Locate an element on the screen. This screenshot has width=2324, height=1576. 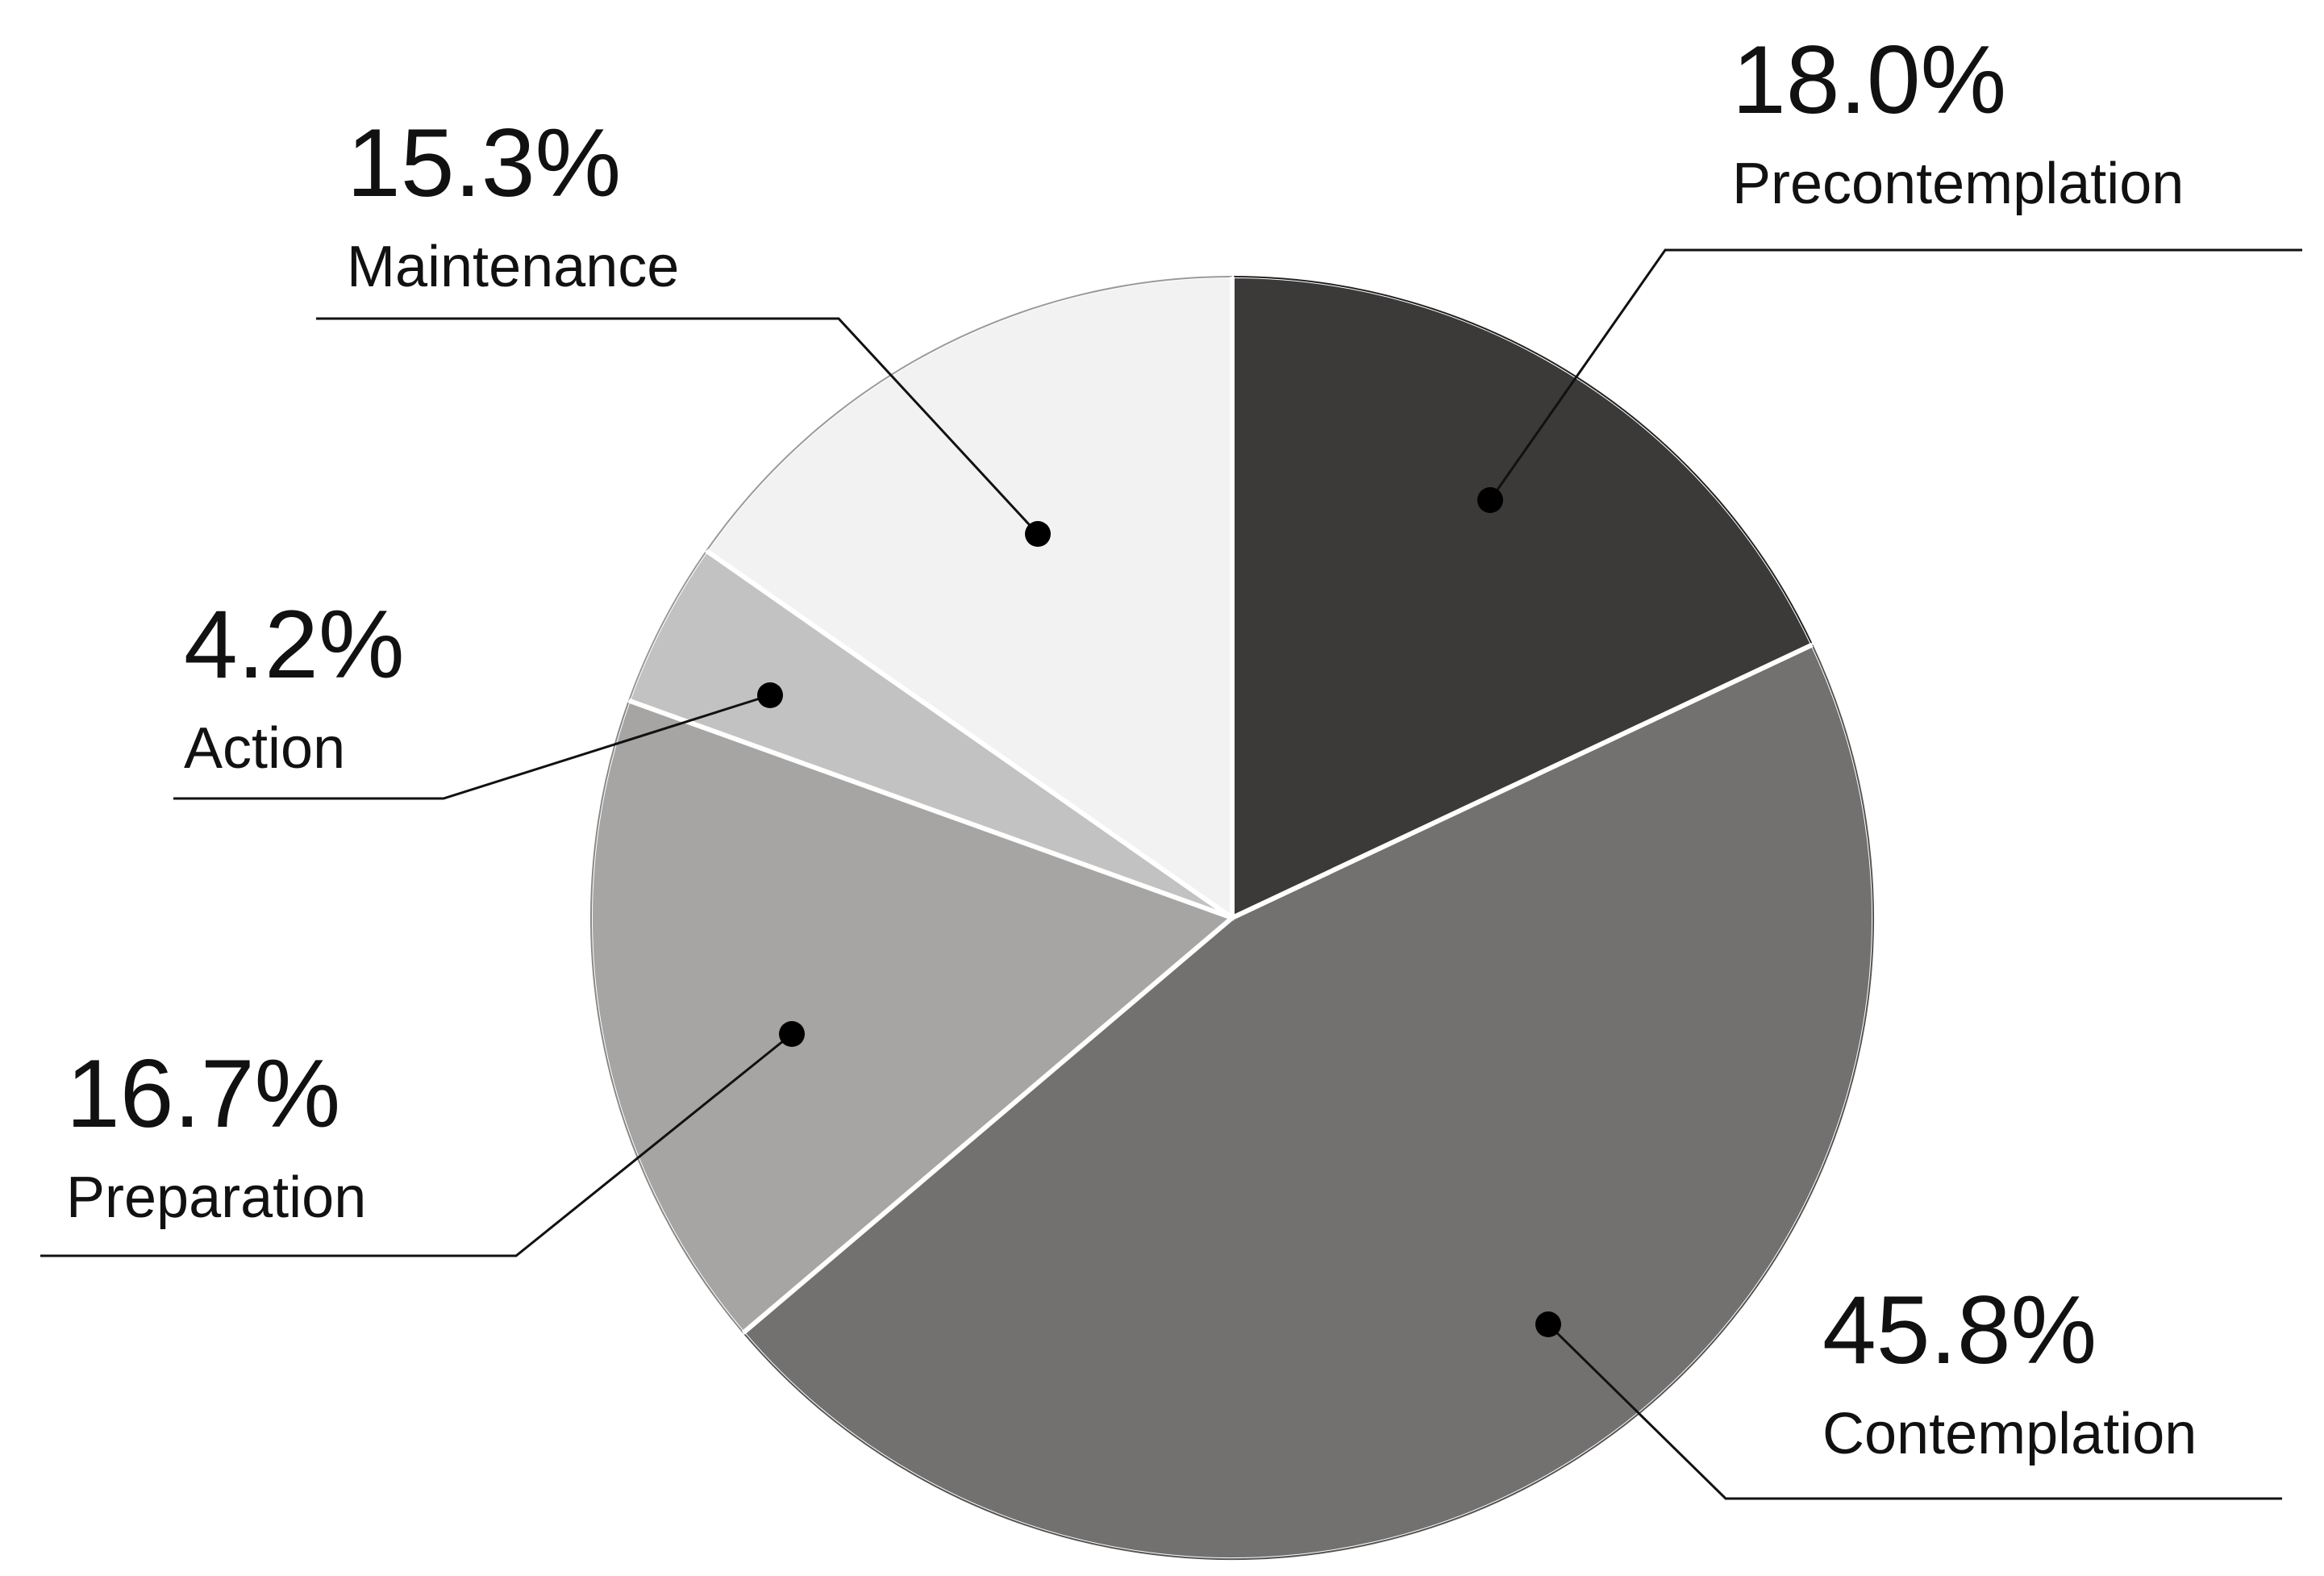
leader-dot-precontemplation is located at coordinates (1490, 500).